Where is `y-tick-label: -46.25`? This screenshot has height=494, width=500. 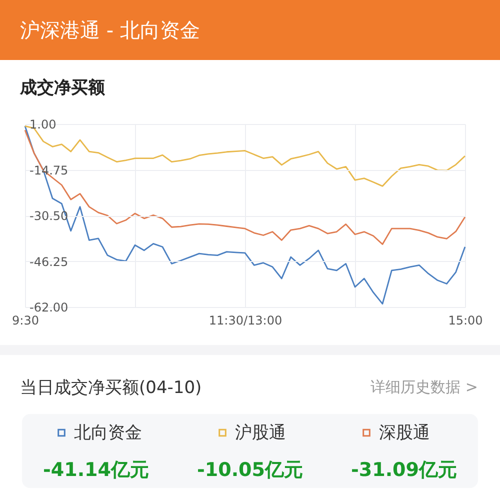 y-tick-label: -46.25 is located at coordinates (49, 261).